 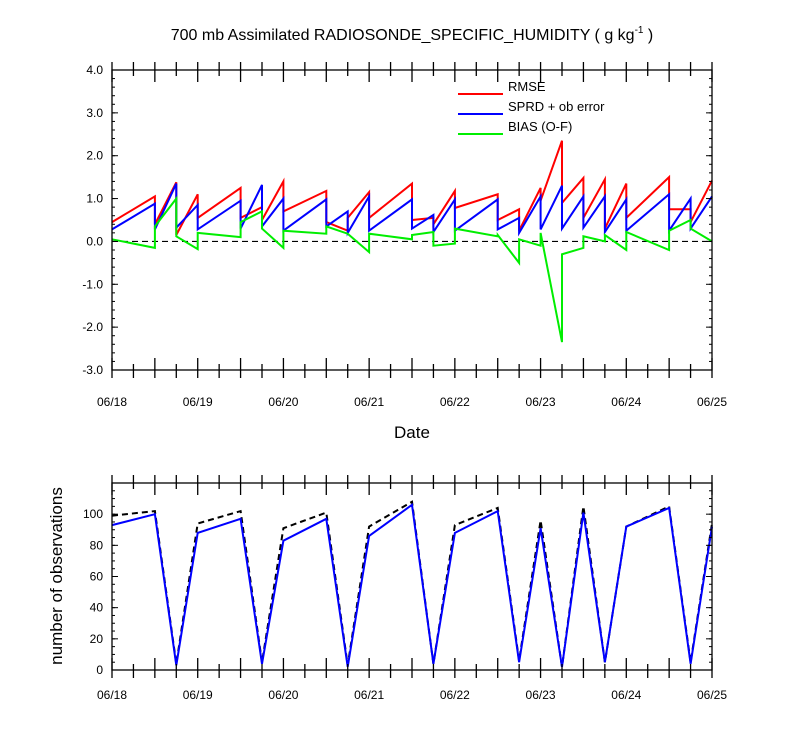 What do you see at coordinates (92, 327) in the screenshot?
I see `y-tick-label: -2.0` at bounding box center [92, 327].